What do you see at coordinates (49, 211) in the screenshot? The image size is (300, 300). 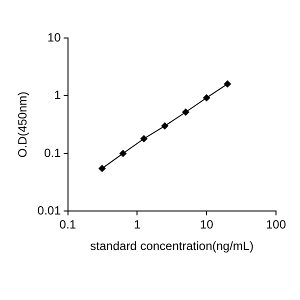 I see `y-tick-label: 0.01` at bounding box center [49, 211].